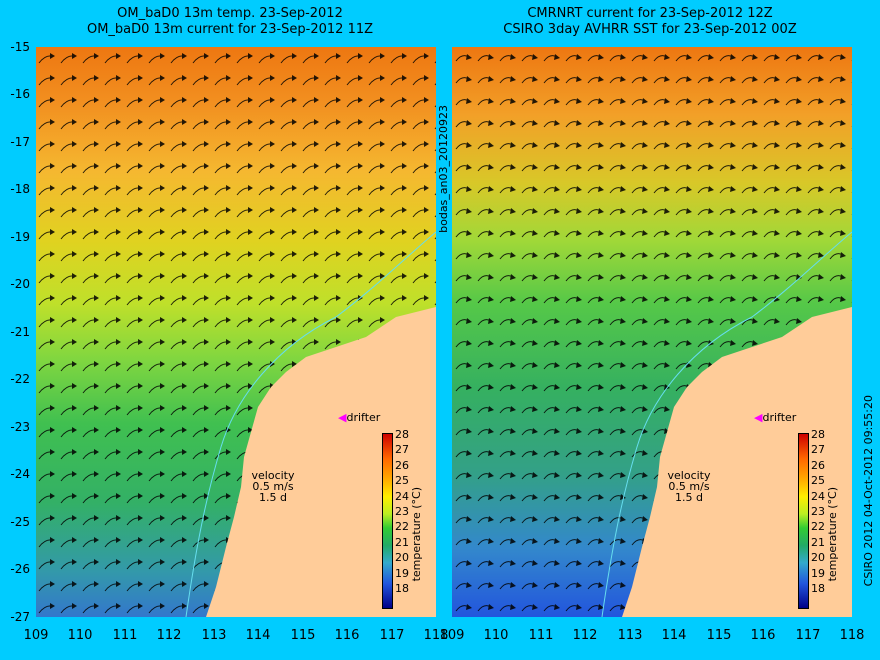 This screenshot has height=660, width=880. Describe the element at coordinates (20, 284) in the screenshot. I see `y-tick: -20` at that location.